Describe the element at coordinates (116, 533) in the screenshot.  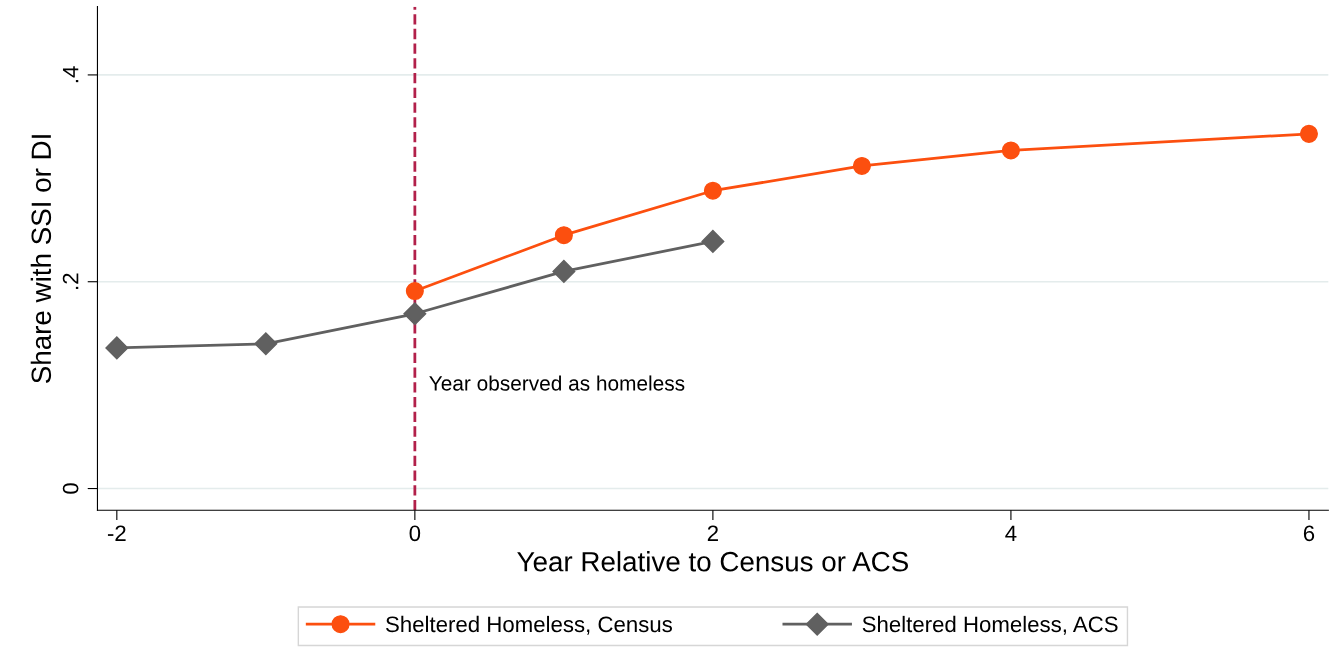
I see `x-tick-label: -2` at that location.